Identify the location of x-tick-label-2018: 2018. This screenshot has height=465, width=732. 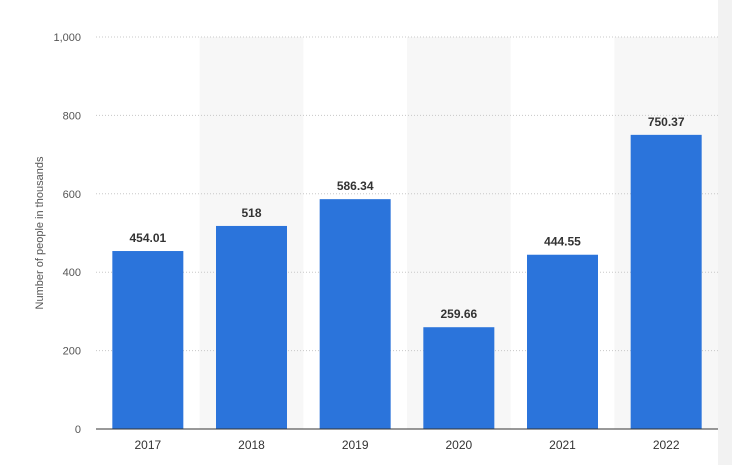
(251, 445).